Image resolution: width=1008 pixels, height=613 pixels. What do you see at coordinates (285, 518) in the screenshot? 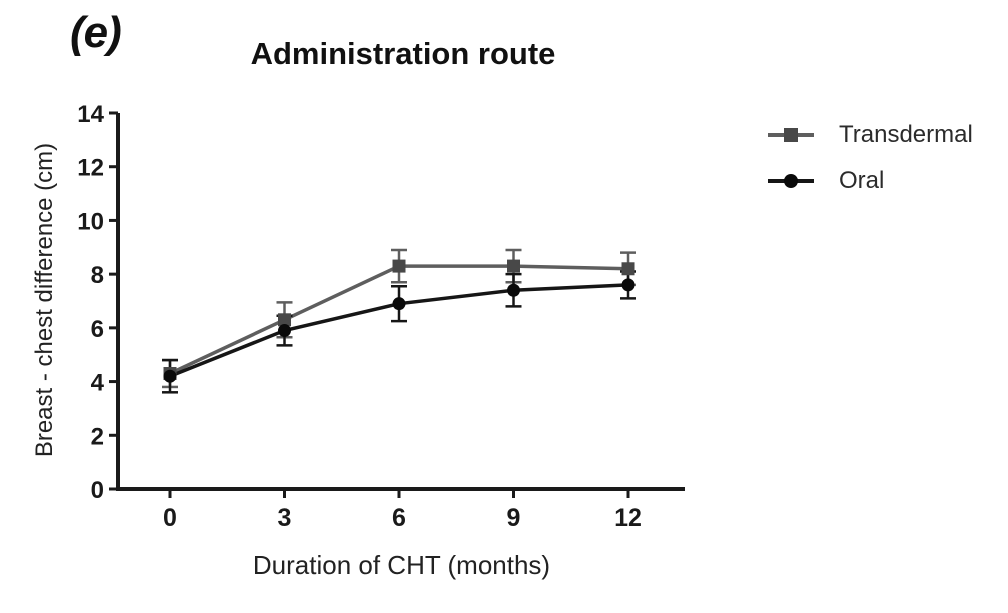
I see `x-tick-label: 3` at bounding box center [285, 518].